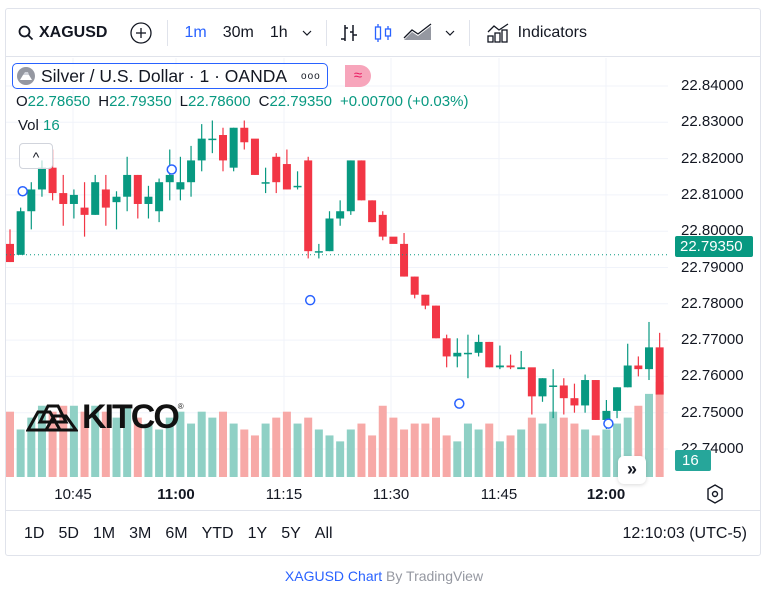  Describe the element at coordinates (712, 122) in the screenshot. I see `price-tick: 22.83000` at that location.